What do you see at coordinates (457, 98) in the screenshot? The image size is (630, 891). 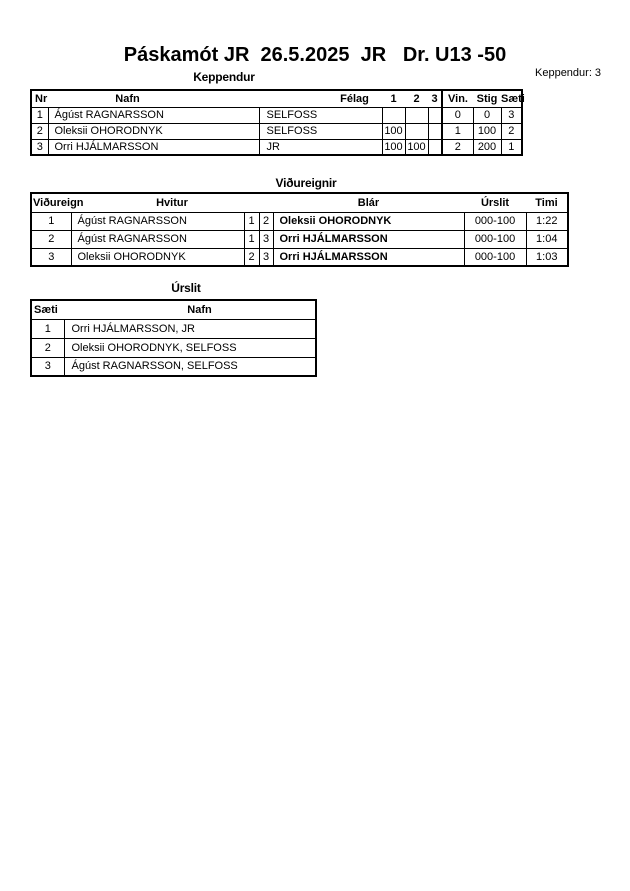 I see `keppendur-header-vin: Vin.` at bounding box center [457, 98].